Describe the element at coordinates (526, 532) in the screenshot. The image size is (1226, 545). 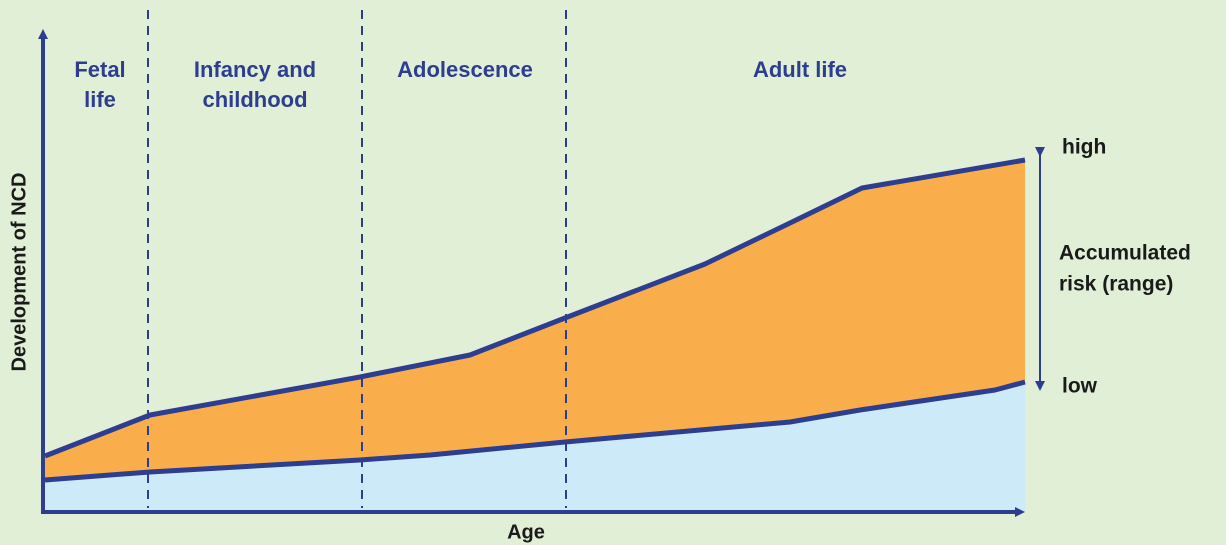
I see `x-axis-title: Age` at that location.